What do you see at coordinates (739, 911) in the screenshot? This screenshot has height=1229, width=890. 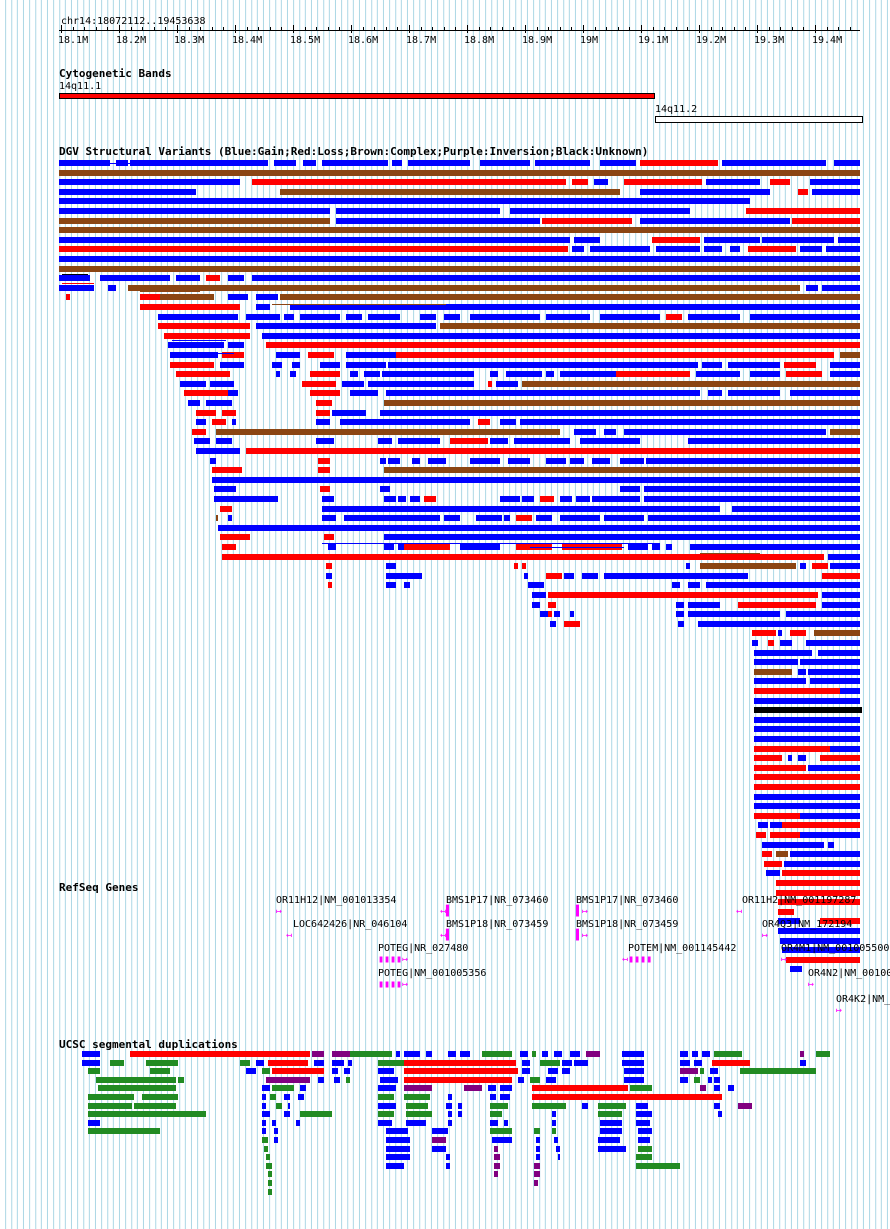 I see `refseq-gene-model-icon: ↤` at bounding box center [739, 911].